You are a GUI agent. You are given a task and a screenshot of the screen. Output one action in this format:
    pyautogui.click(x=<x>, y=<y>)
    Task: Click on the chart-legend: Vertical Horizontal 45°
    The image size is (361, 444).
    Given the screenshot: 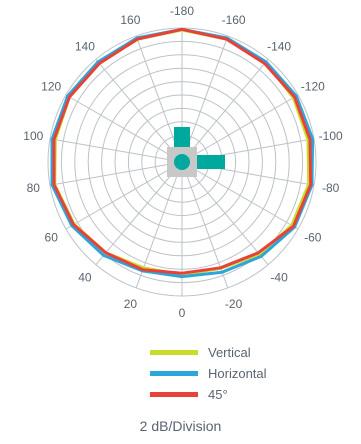 What is the action you would take?
    pyautogui.click(x=208, y=373)
    